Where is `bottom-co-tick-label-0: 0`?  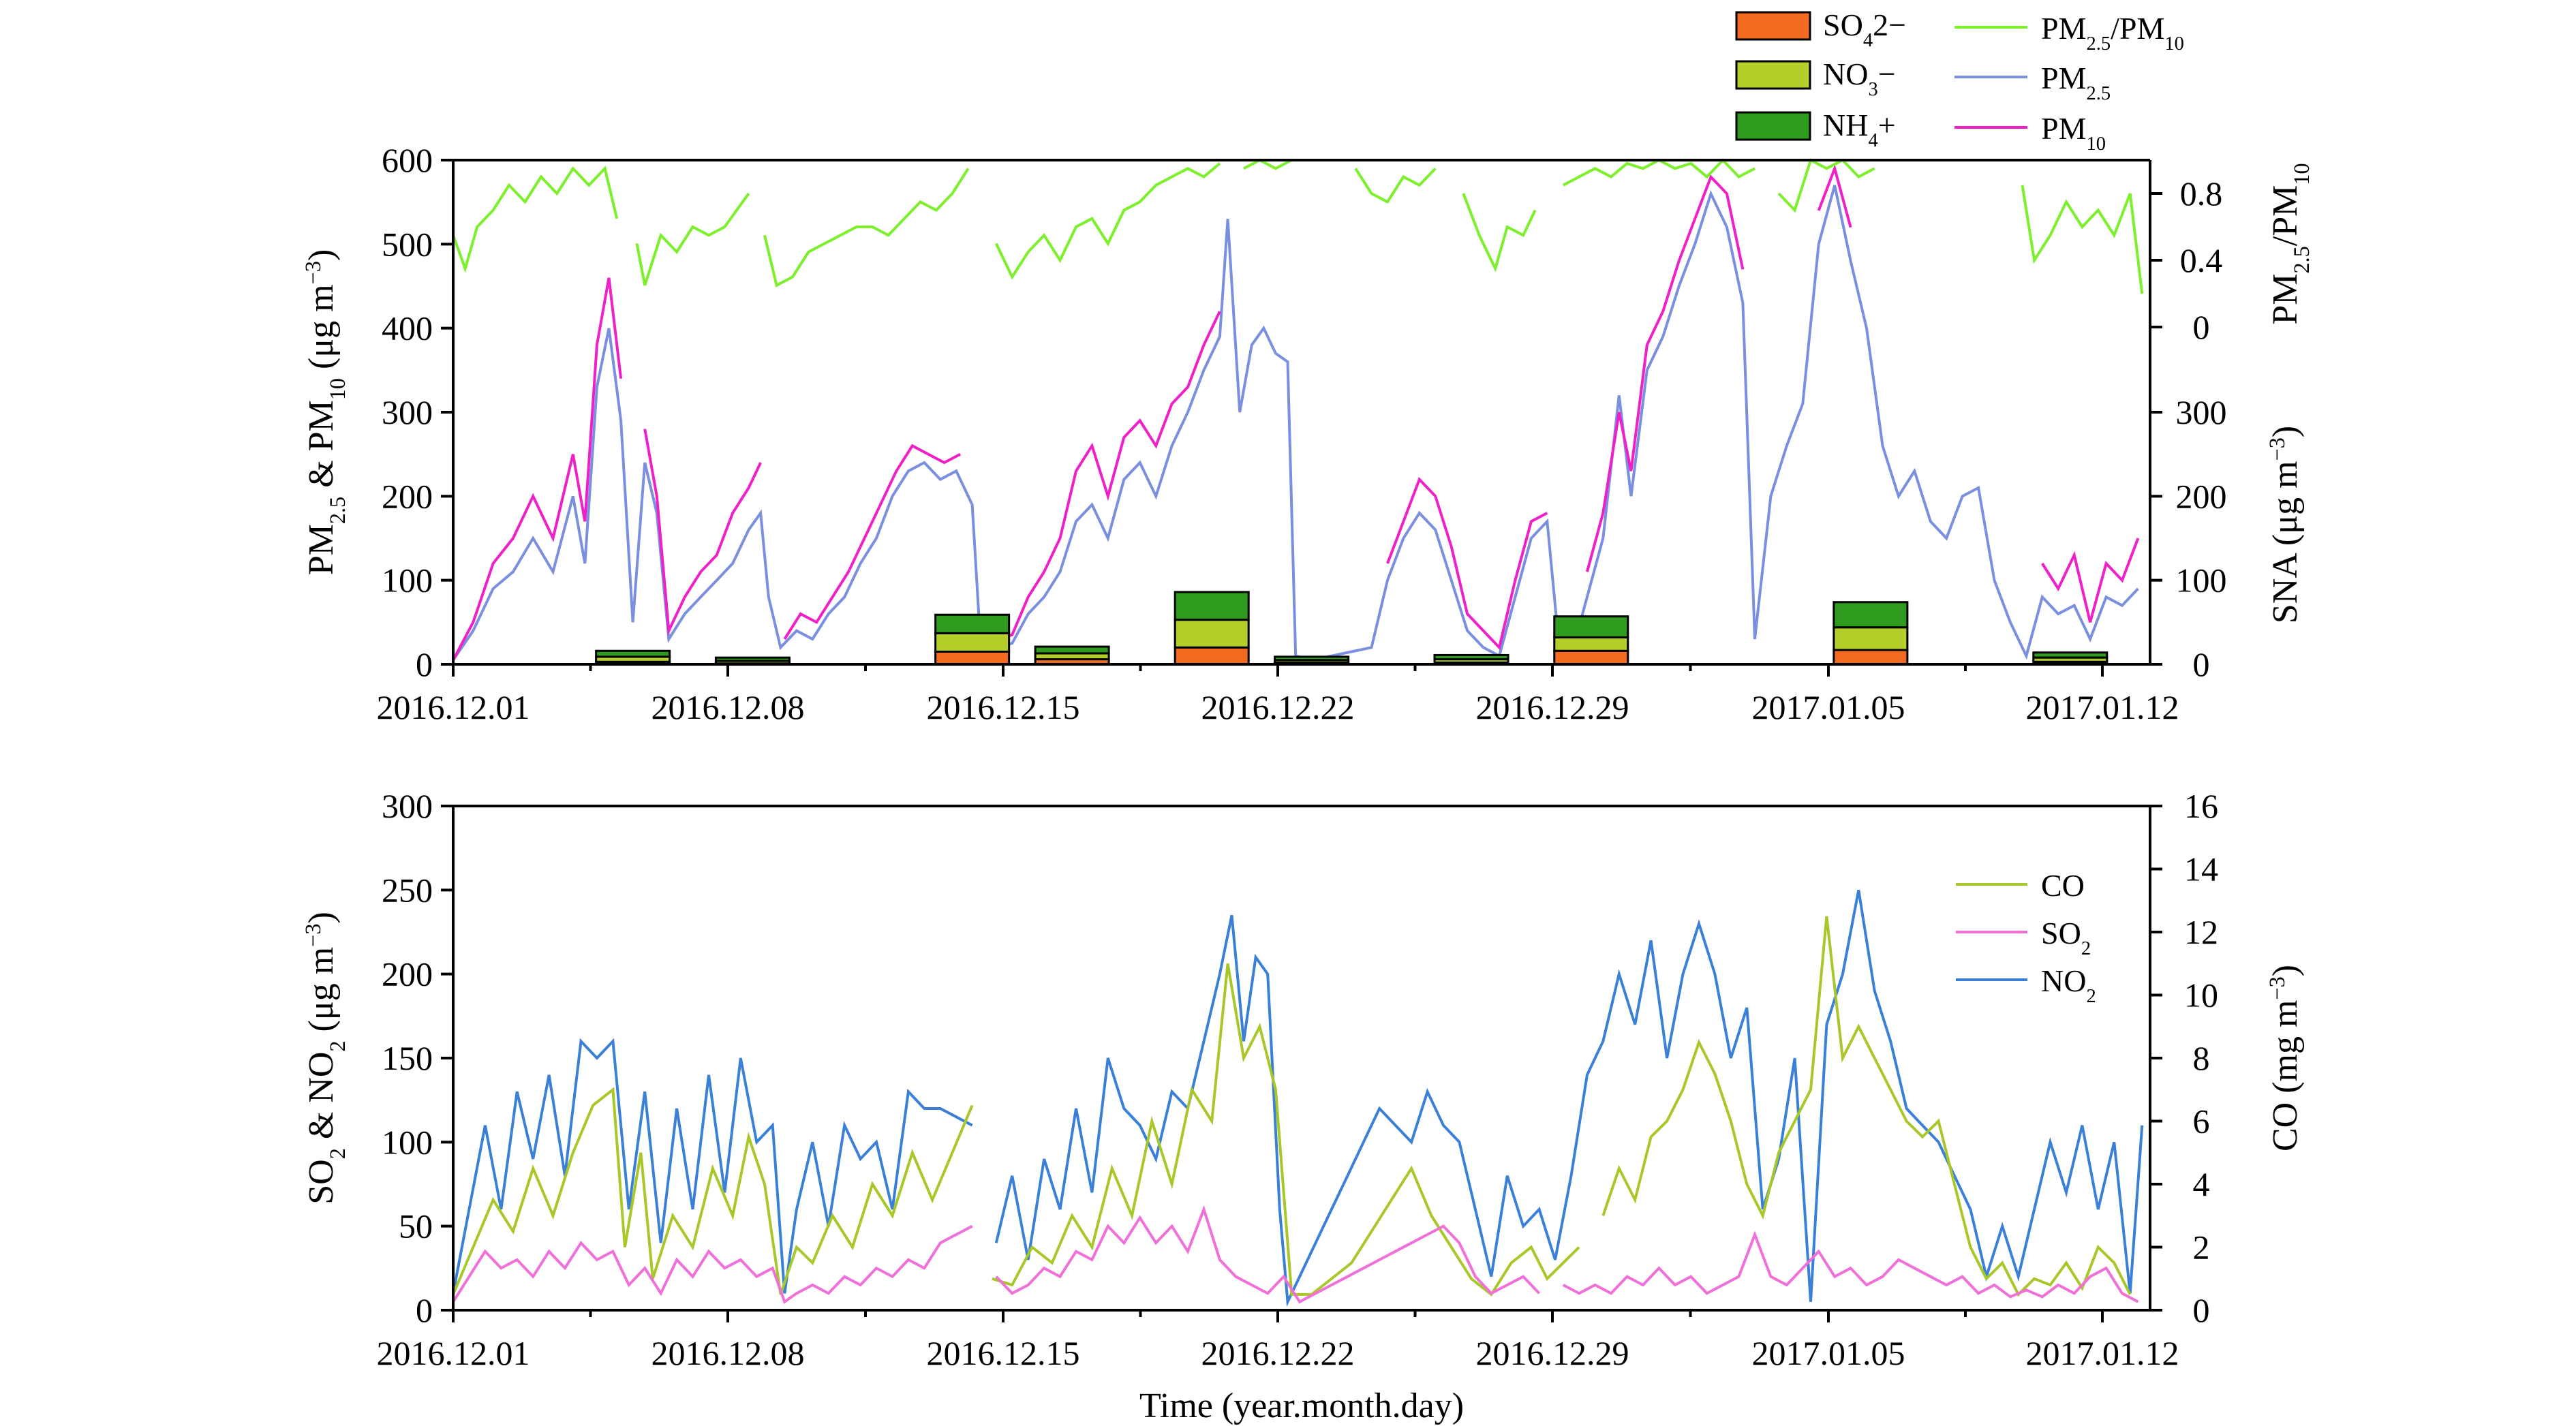 bottom-co-tick-label-0: 0 is located at coordinates (2201, 1310).